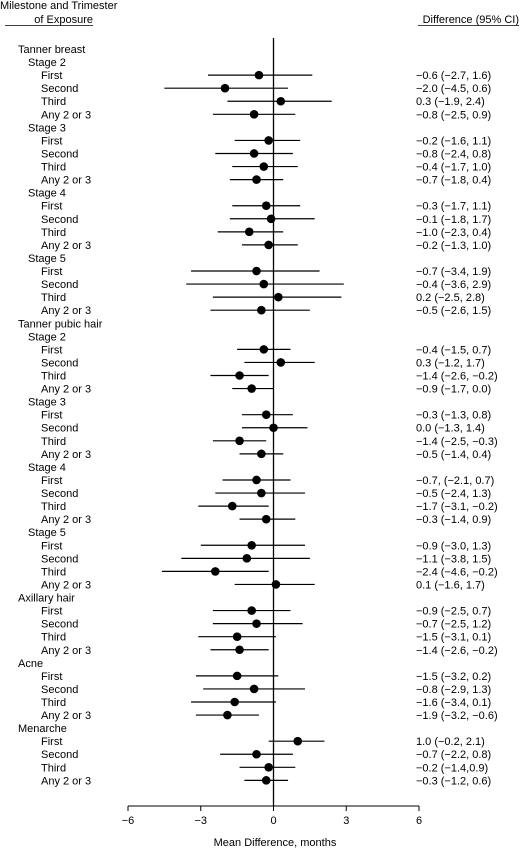 This screenshot has height=850, width=520. Describe the element at coordinates (263, 363) in the screenshot. I see `forest-row: Second 0.3 (−1.2, 1.7)` at that location.